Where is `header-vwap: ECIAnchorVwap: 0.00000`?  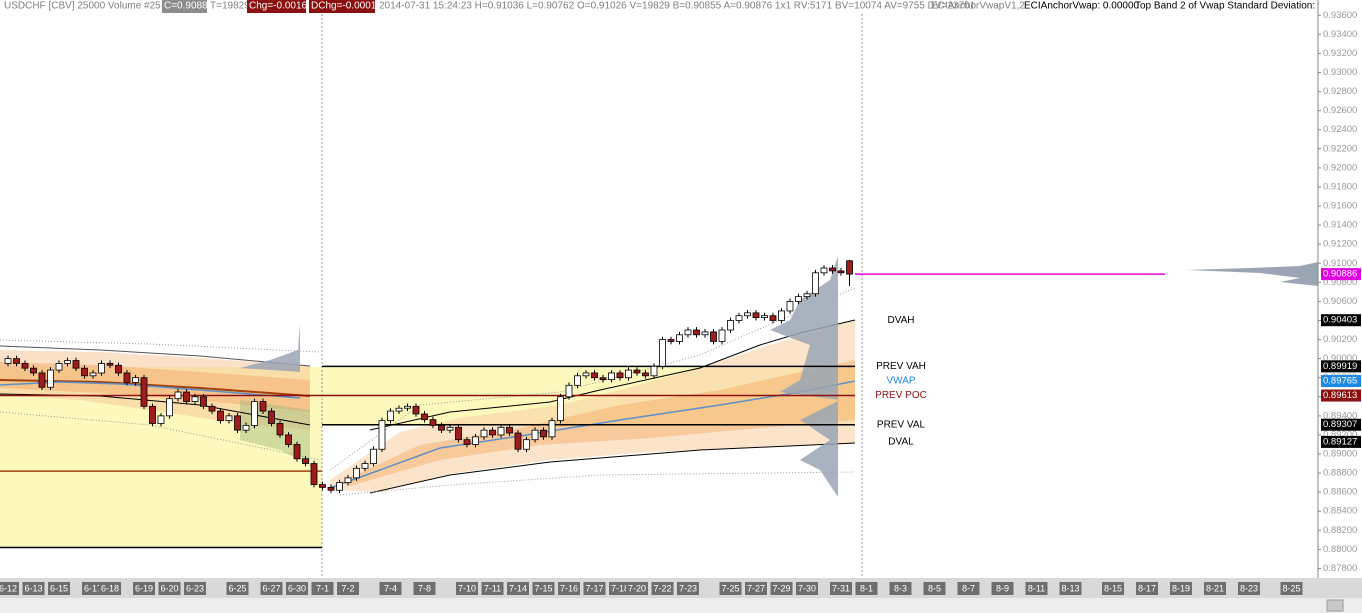
header-vwap: ECIAnchorVwap: 0.00000 is located at coordinates (1082, 6).